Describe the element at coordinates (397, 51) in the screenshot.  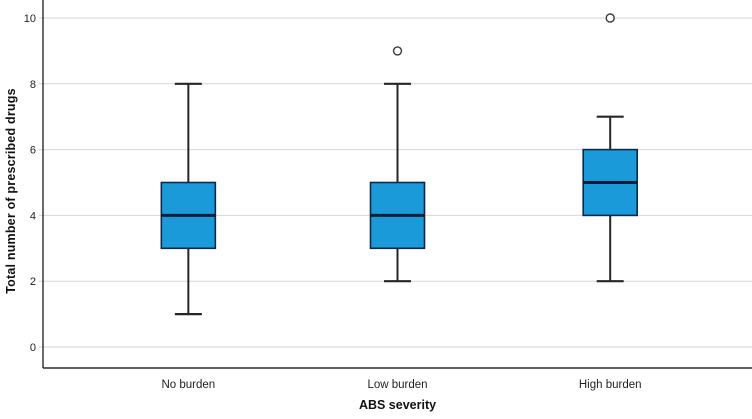
I see `outlier-point-low-burden` at that location.